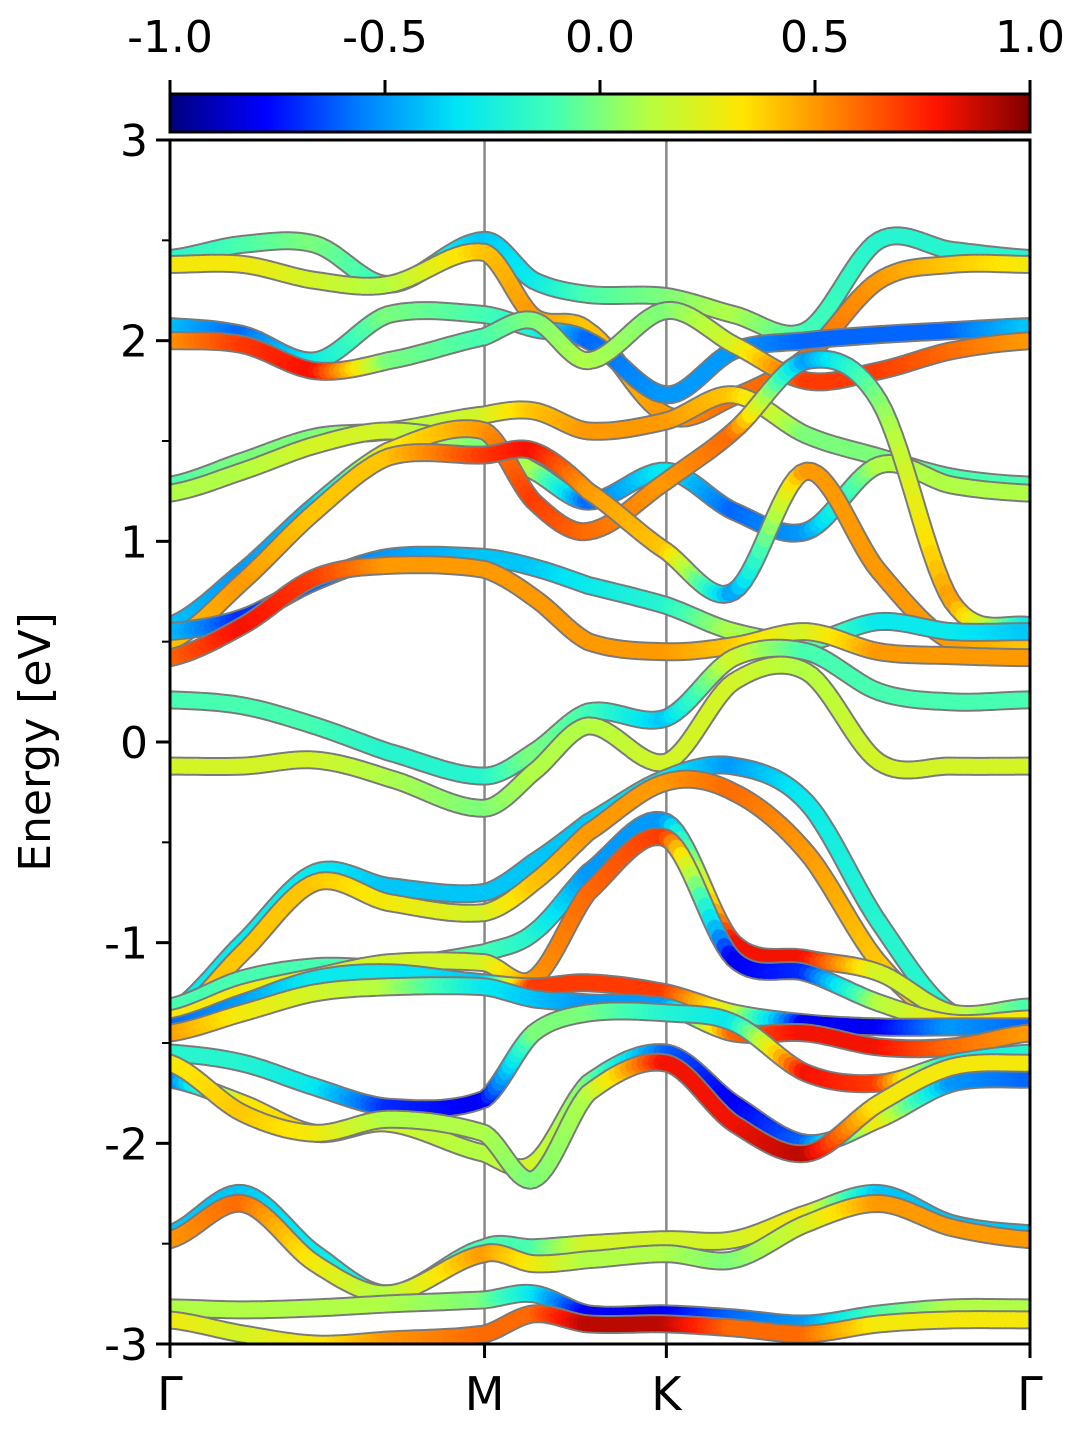  I want to click on kpoint-label: M, so click(485, 1394).